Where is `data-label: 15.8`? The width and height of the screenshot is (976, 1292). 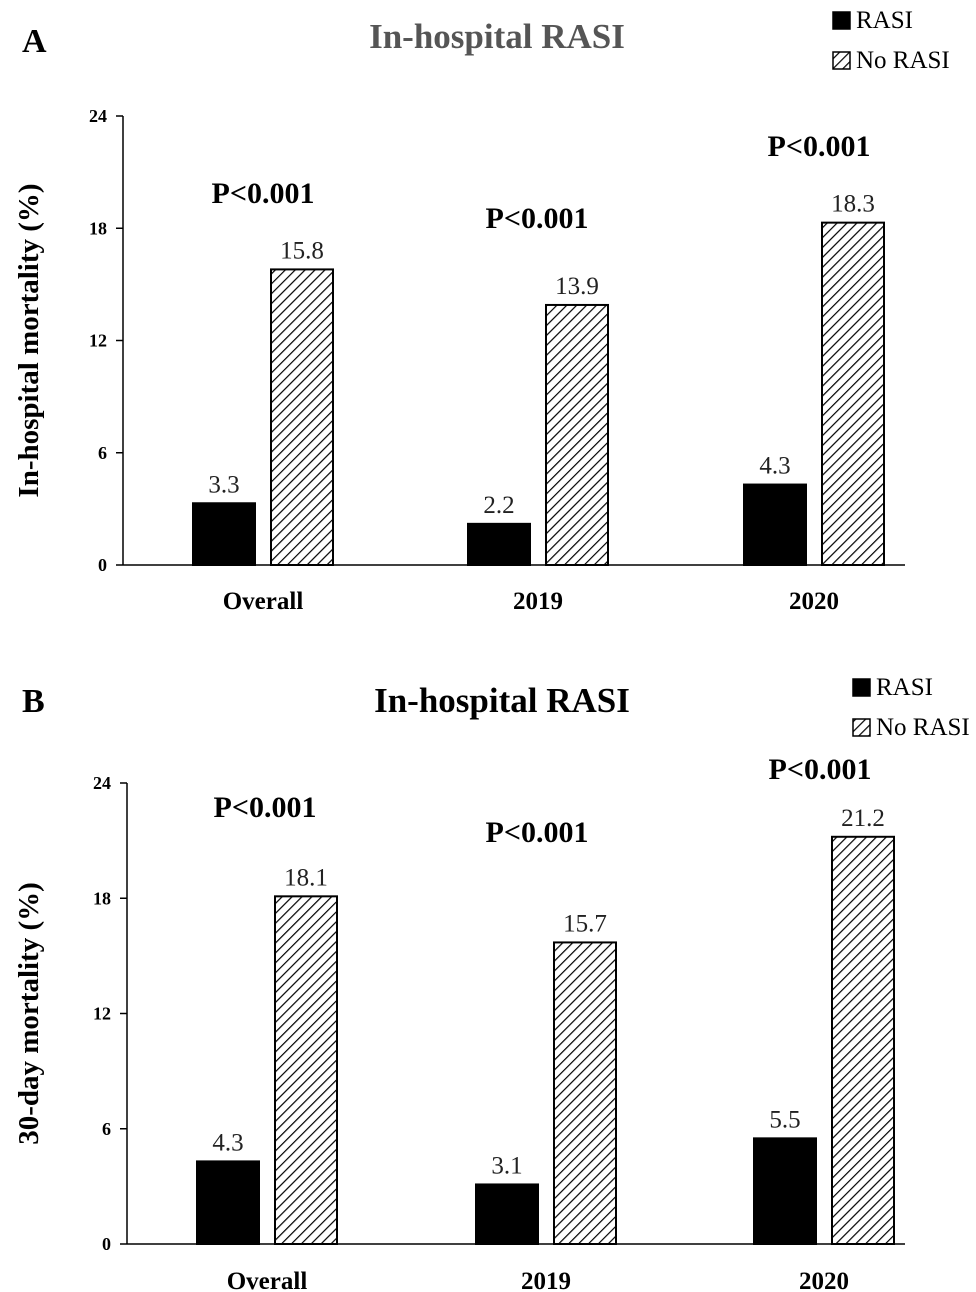
data-label: 15.8 is located at coordinates (302, 250).